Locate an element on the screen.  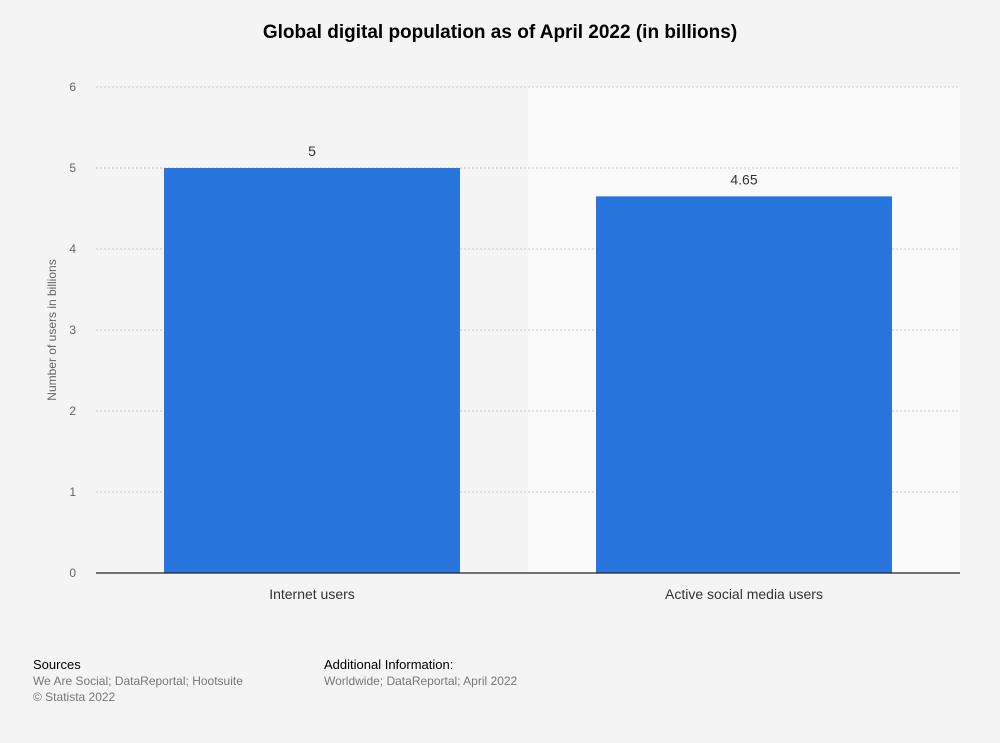
value-label: 4.65 is located at coordinates (743, 179).